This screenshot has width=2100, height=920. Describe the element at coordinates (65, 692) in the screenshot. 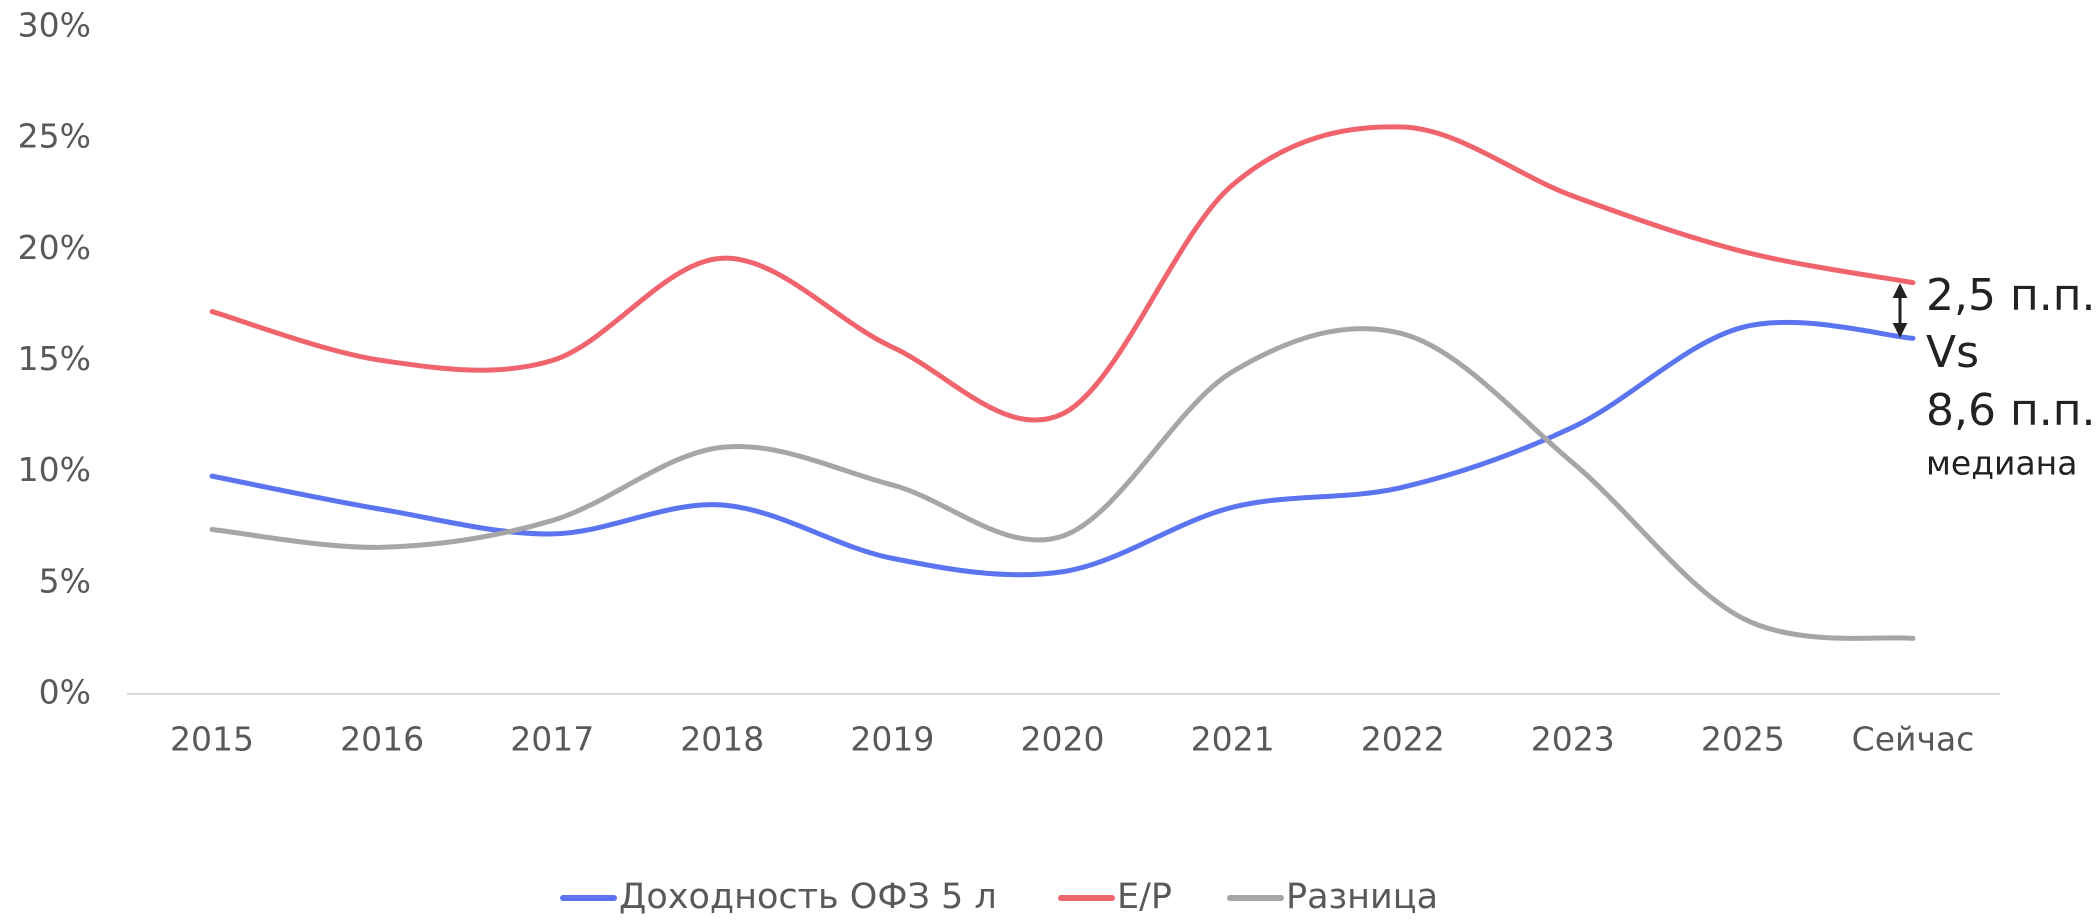

I see `y-tick-label: 0%` at that location.